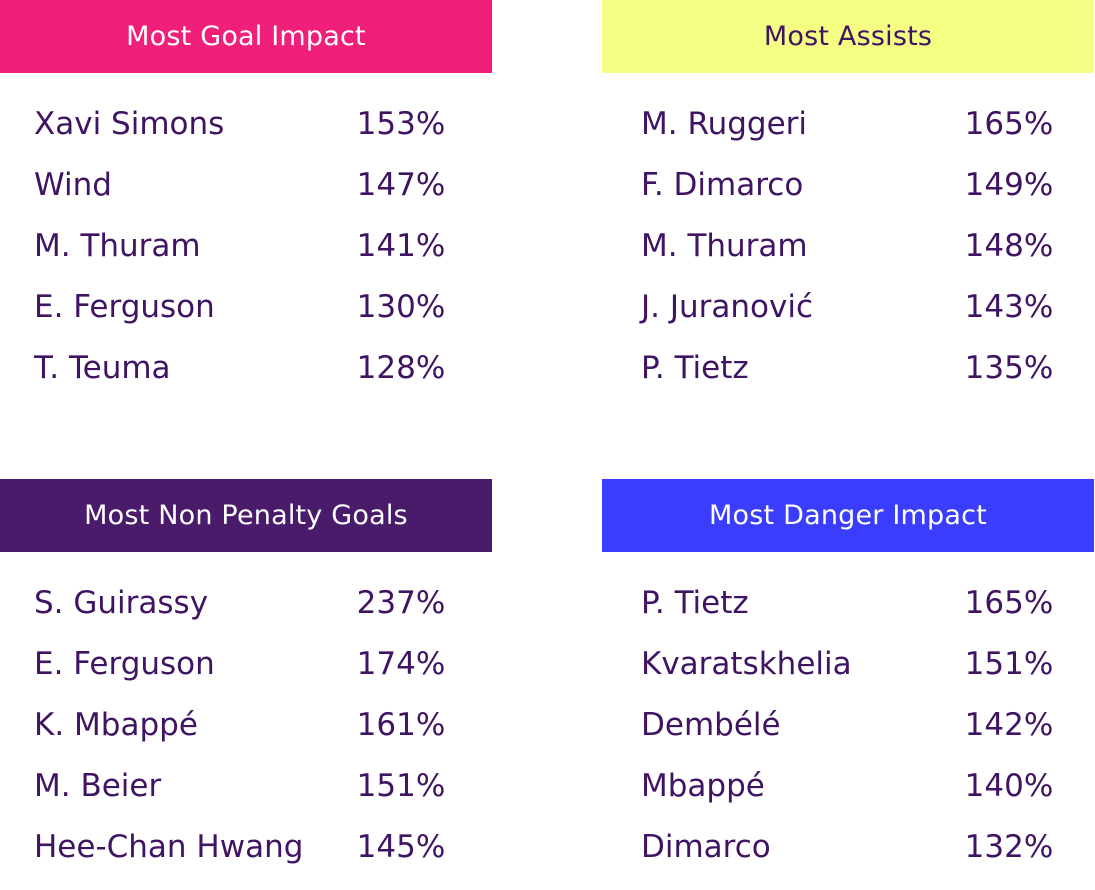 Image resolution: width=1095 pixels, height=890 pixels. Describe the element at coordinates (848, 136) in the screenshot. I see `list-item: M. Ruggeri 165%` at that location.